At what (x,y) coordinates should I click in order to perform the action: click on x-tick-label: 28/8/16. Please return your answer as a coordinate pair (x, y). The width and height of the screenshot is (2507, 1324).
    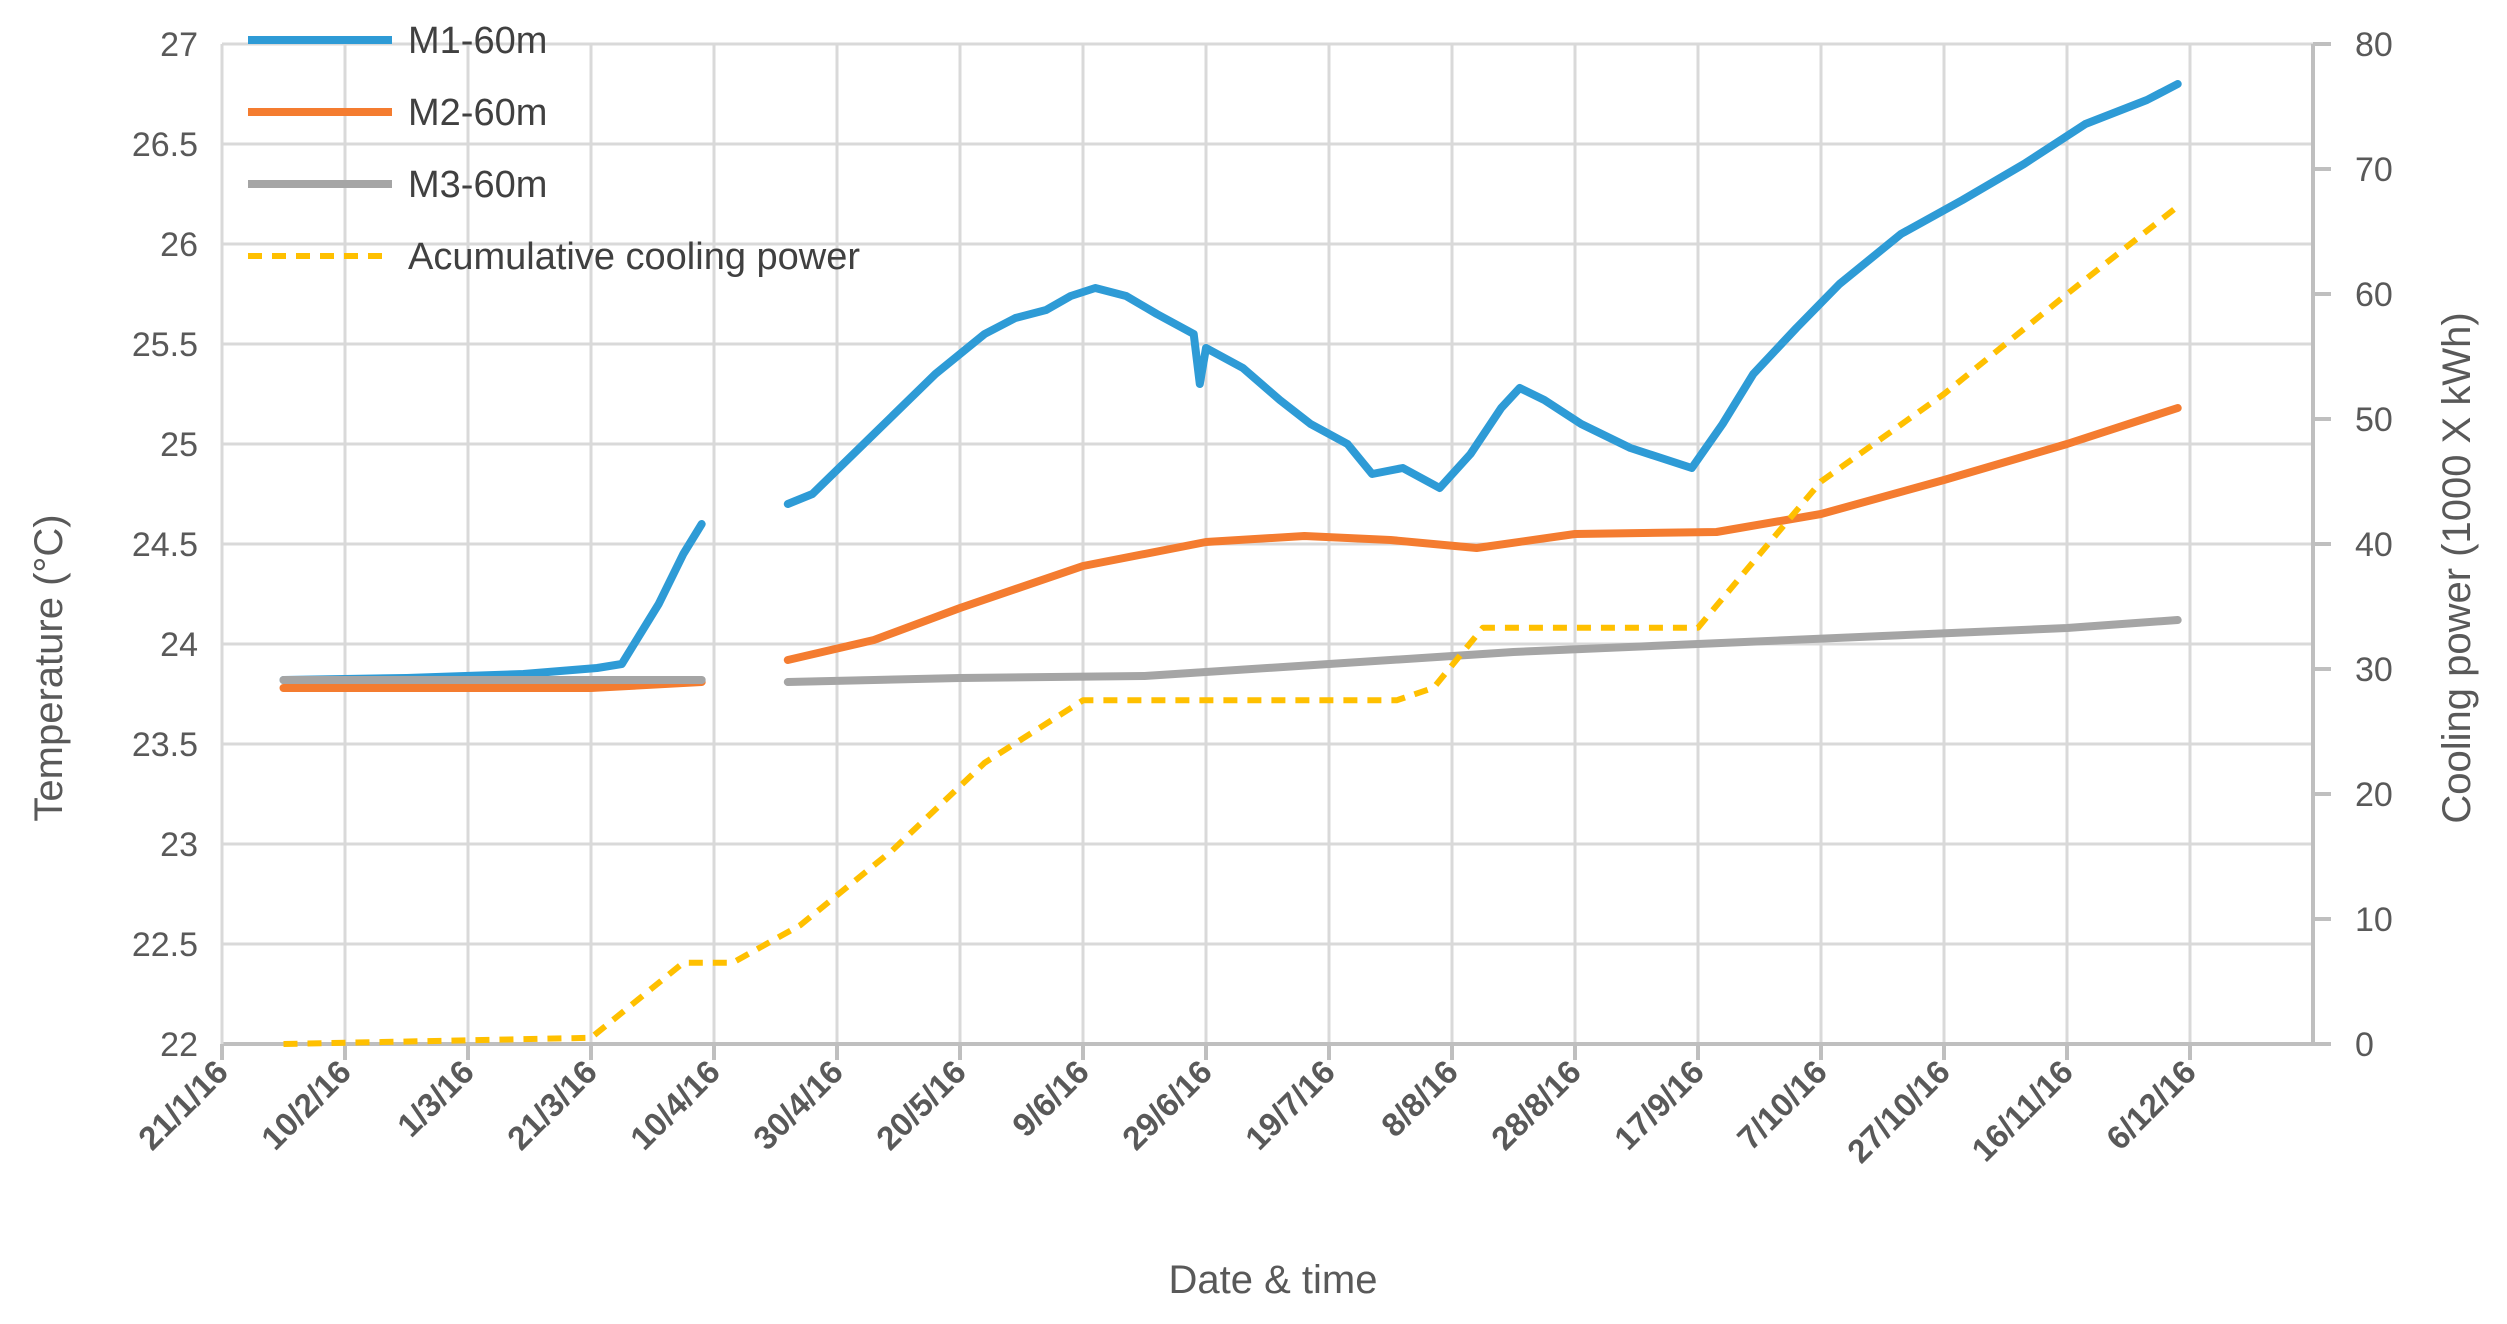
    Looking at the image, I should click on (1536, 1105).